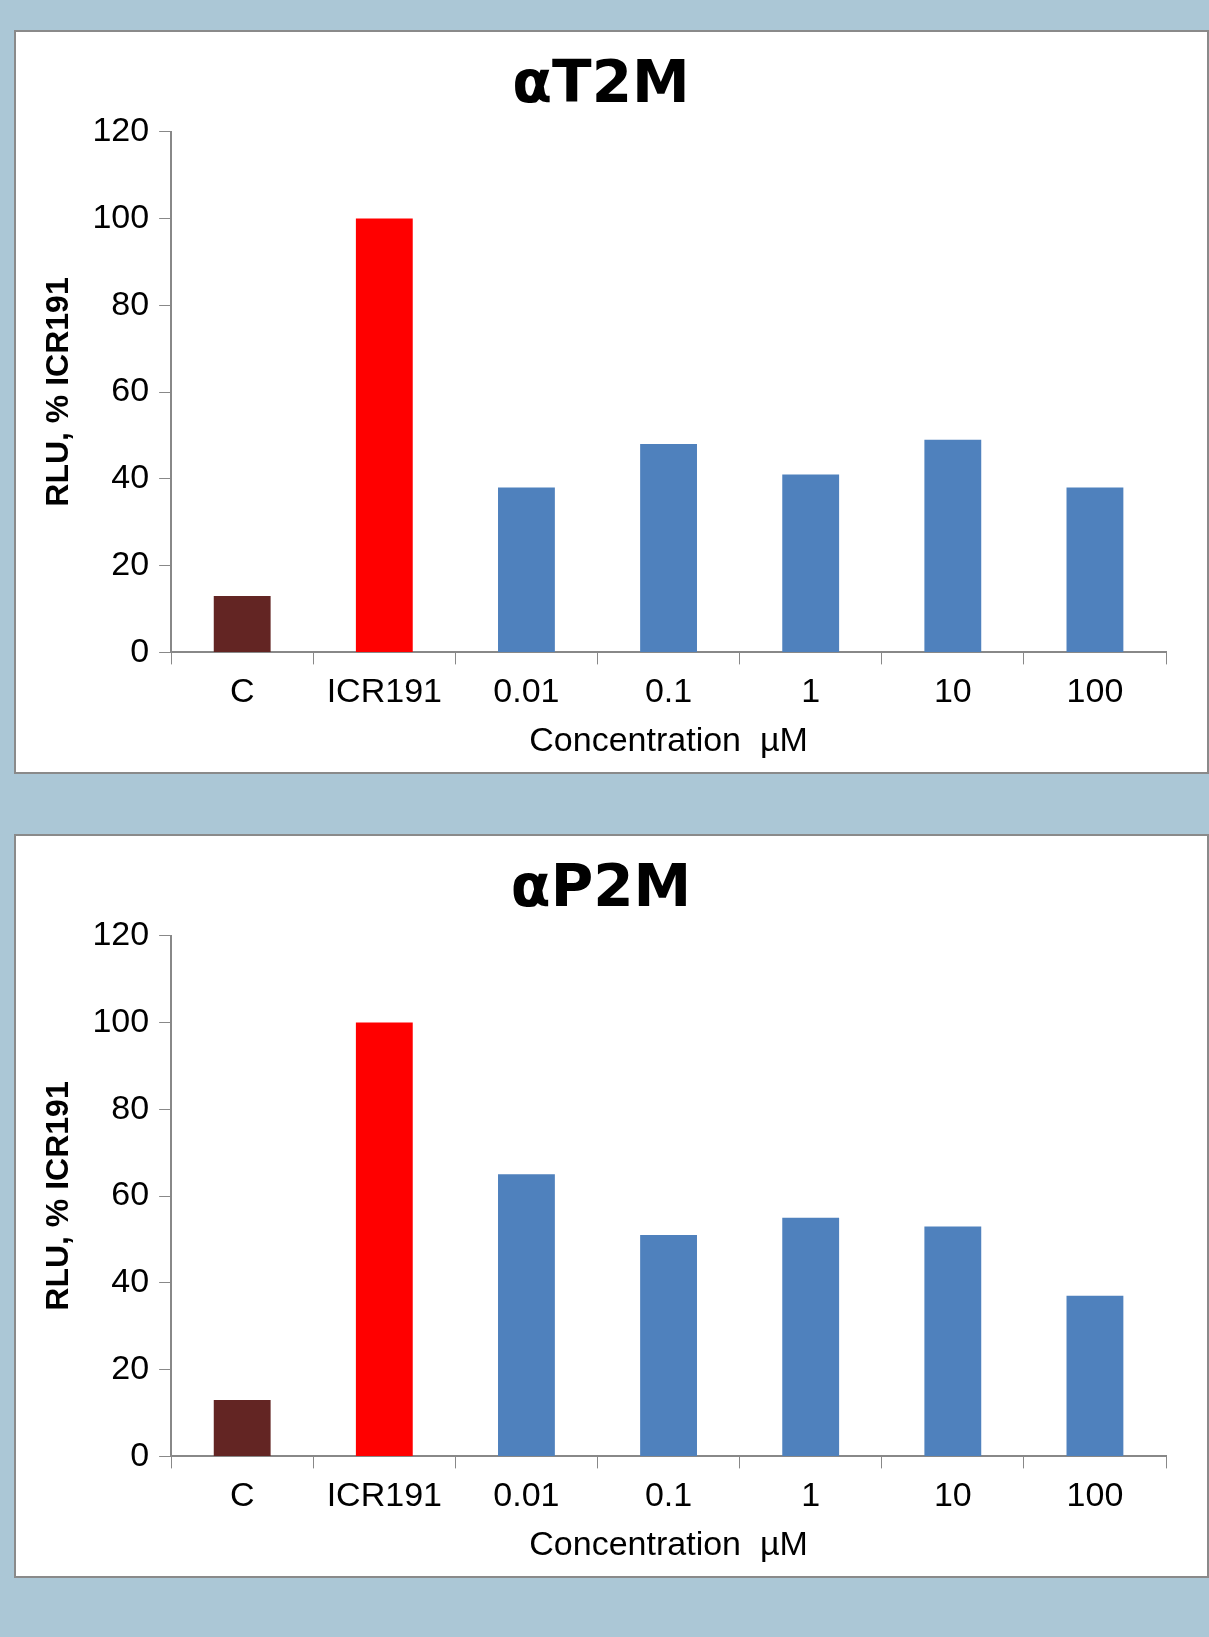 The image size is (1209, 1637). Describe the element at coordinates (601, 81) in the screenshot. I see `chart-title: αT2M` at that location.